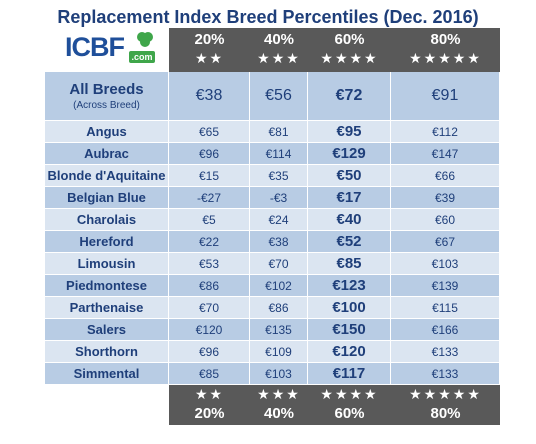 This screenshot has width=536, height=444. Describe the element at coordinates (445, 308) in the screenshot. I see `value-80: €115` at that location.